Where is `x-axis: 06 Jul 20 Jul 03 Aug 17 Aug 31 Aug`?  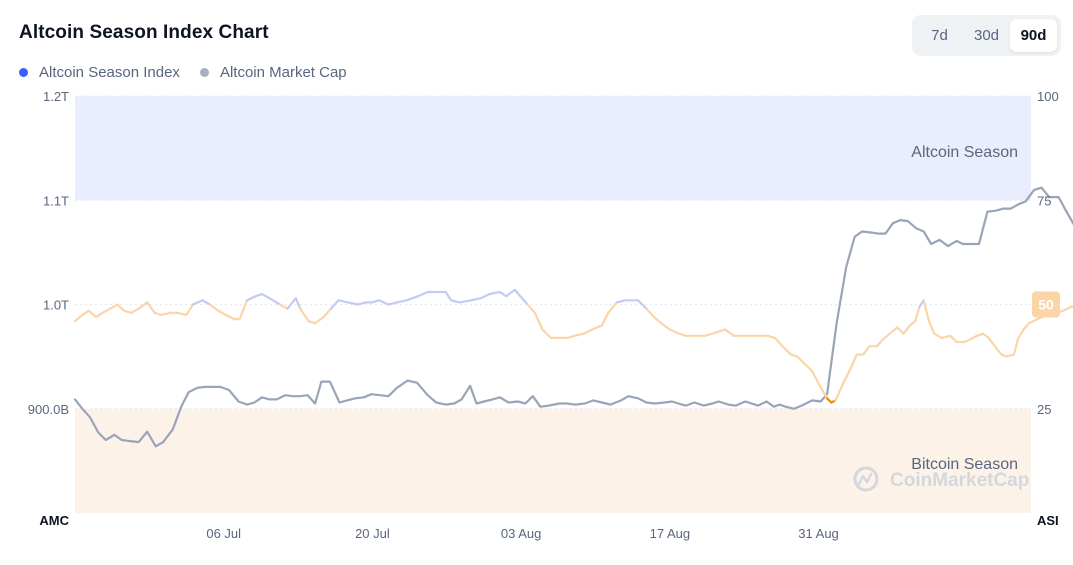
x-axis: 06 Jul 20 Jul 03 Aug 17 Aug 31 Aug is located at coordinates (522, 533).